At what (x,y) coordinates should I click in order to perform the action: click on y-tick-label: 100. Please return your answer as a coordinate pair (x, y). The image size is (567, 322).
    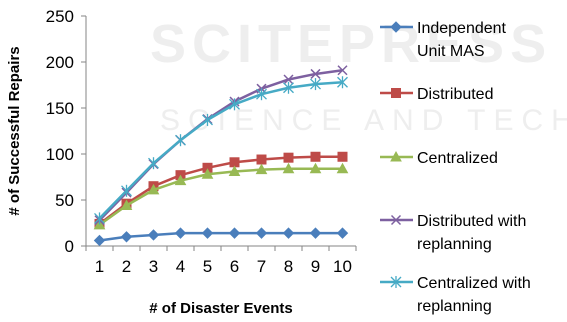
    Looking at the image, I should click on (60, 154).